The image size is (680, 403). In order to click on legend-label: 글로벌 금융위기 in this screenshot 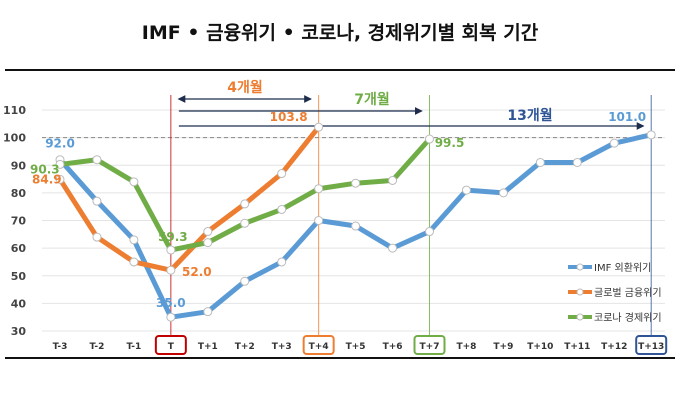, I will do `click(628, 292)`.